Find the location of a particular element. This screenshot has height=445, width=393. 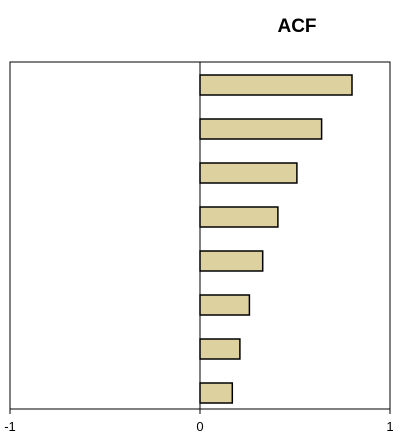

x-tick-label: -1 is located at coordinates (10, 426).